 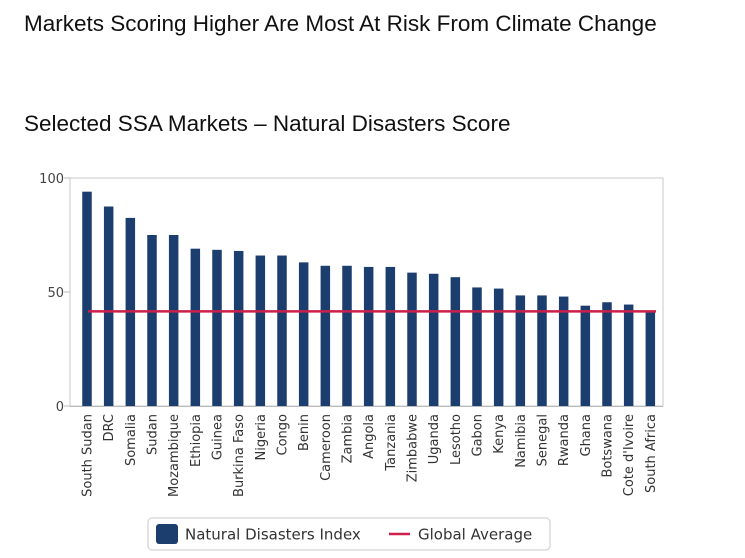 I want to click on legend-box, so click(x=349, y=534).